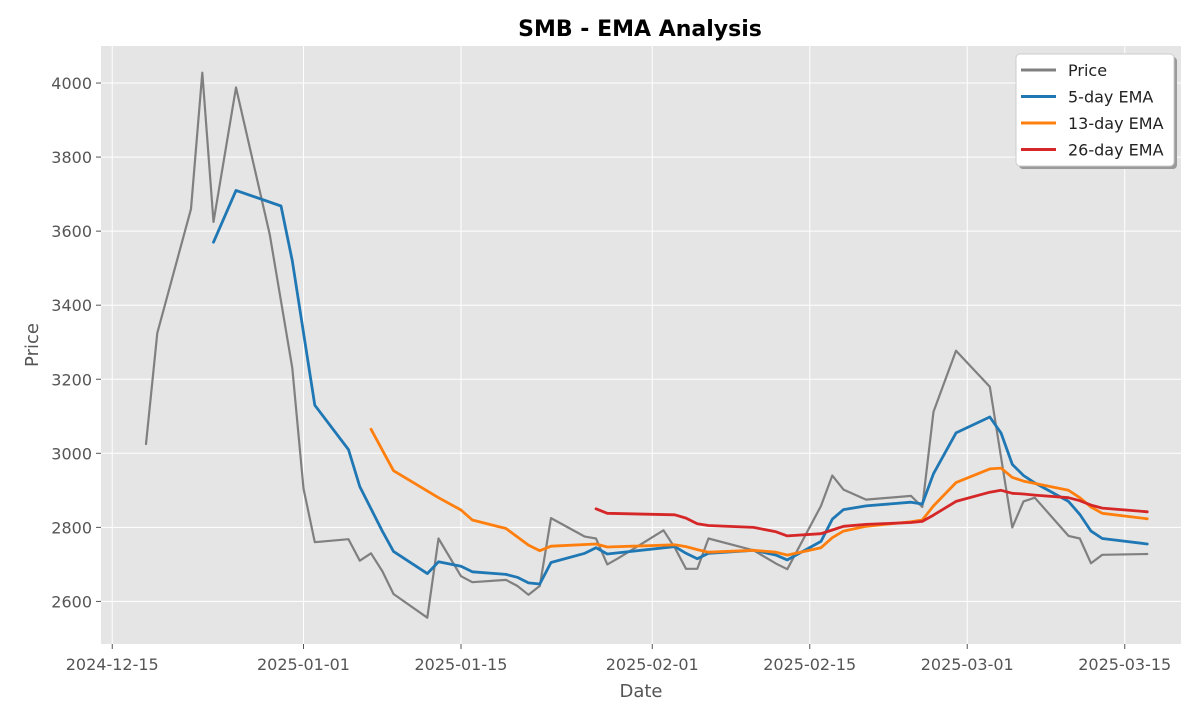  I want to click on series-line-26-day-ema, so click(871, 513).